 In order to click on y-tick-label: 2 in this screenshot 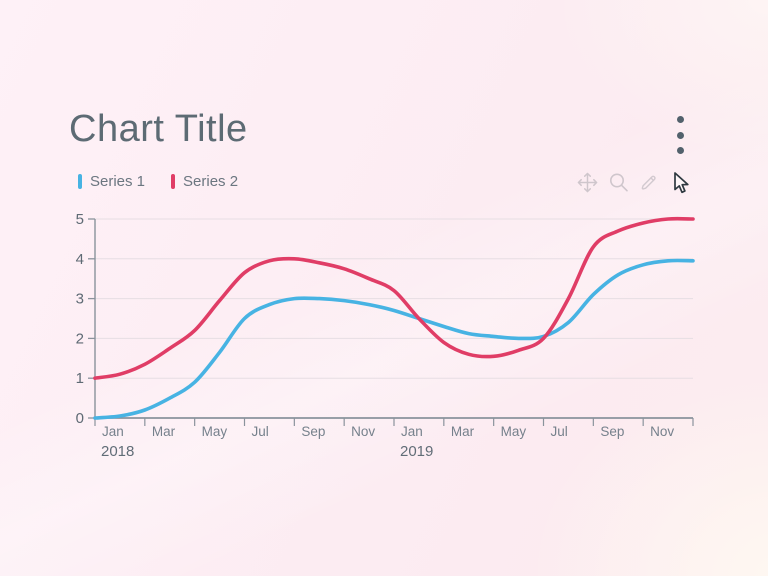, I will do `click(80, 338)`.